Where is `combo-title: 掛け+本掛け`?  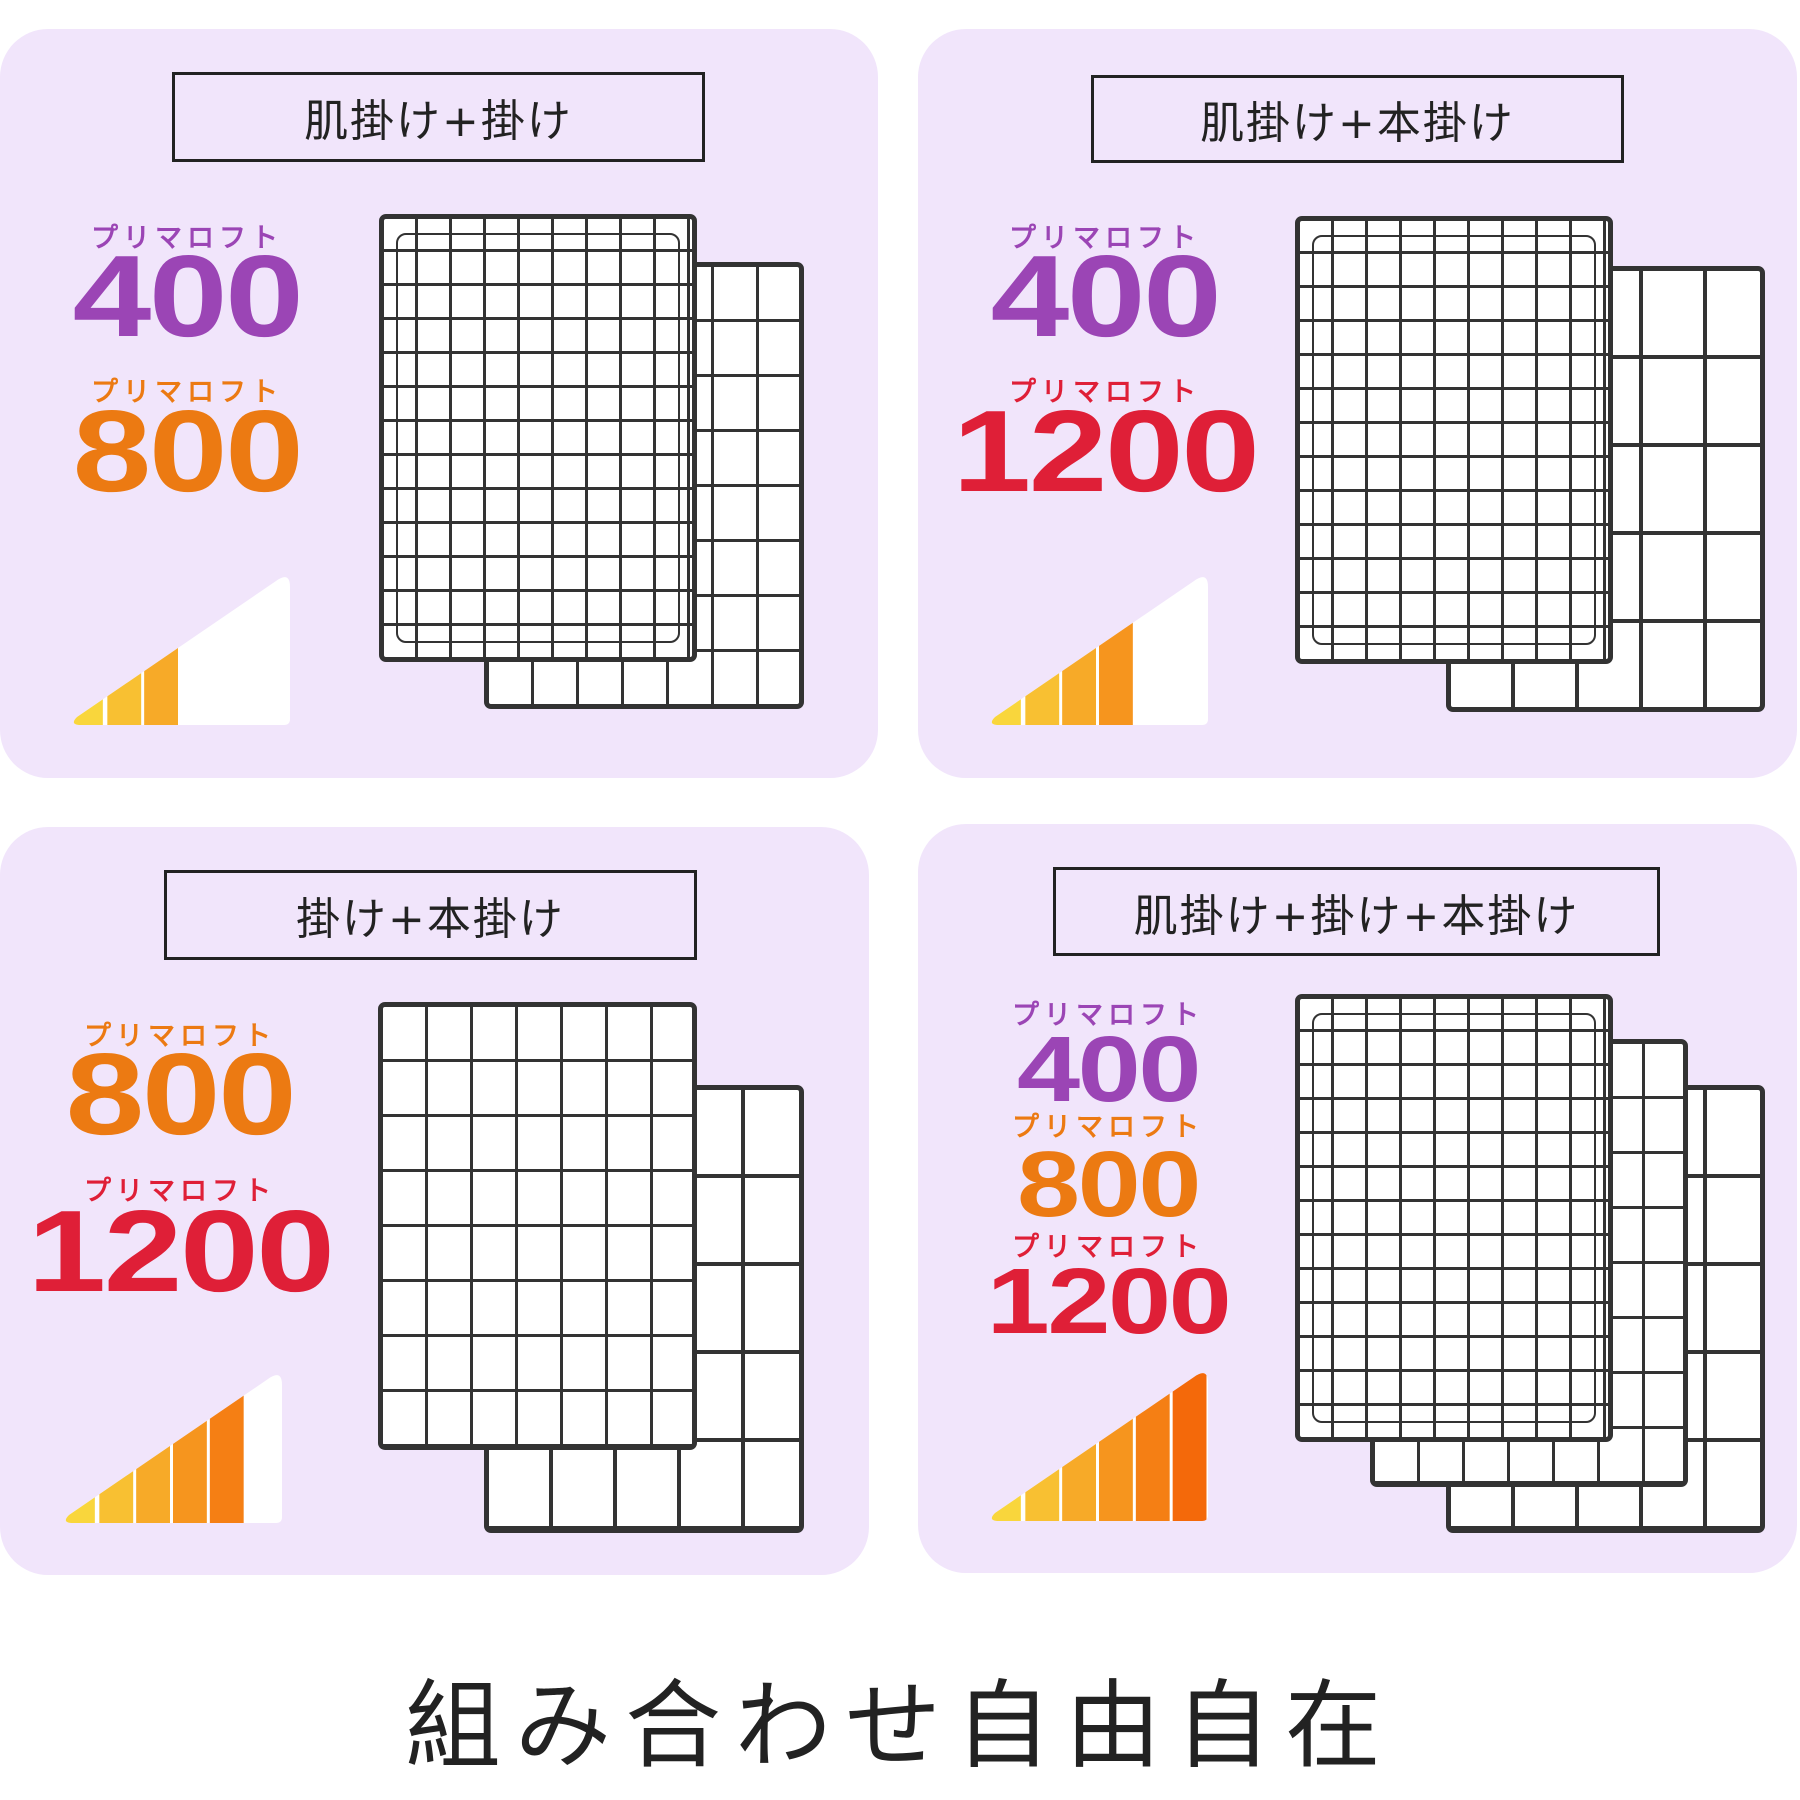 combo-title: 掛け+本掛け is located at coordinates (430, 915).